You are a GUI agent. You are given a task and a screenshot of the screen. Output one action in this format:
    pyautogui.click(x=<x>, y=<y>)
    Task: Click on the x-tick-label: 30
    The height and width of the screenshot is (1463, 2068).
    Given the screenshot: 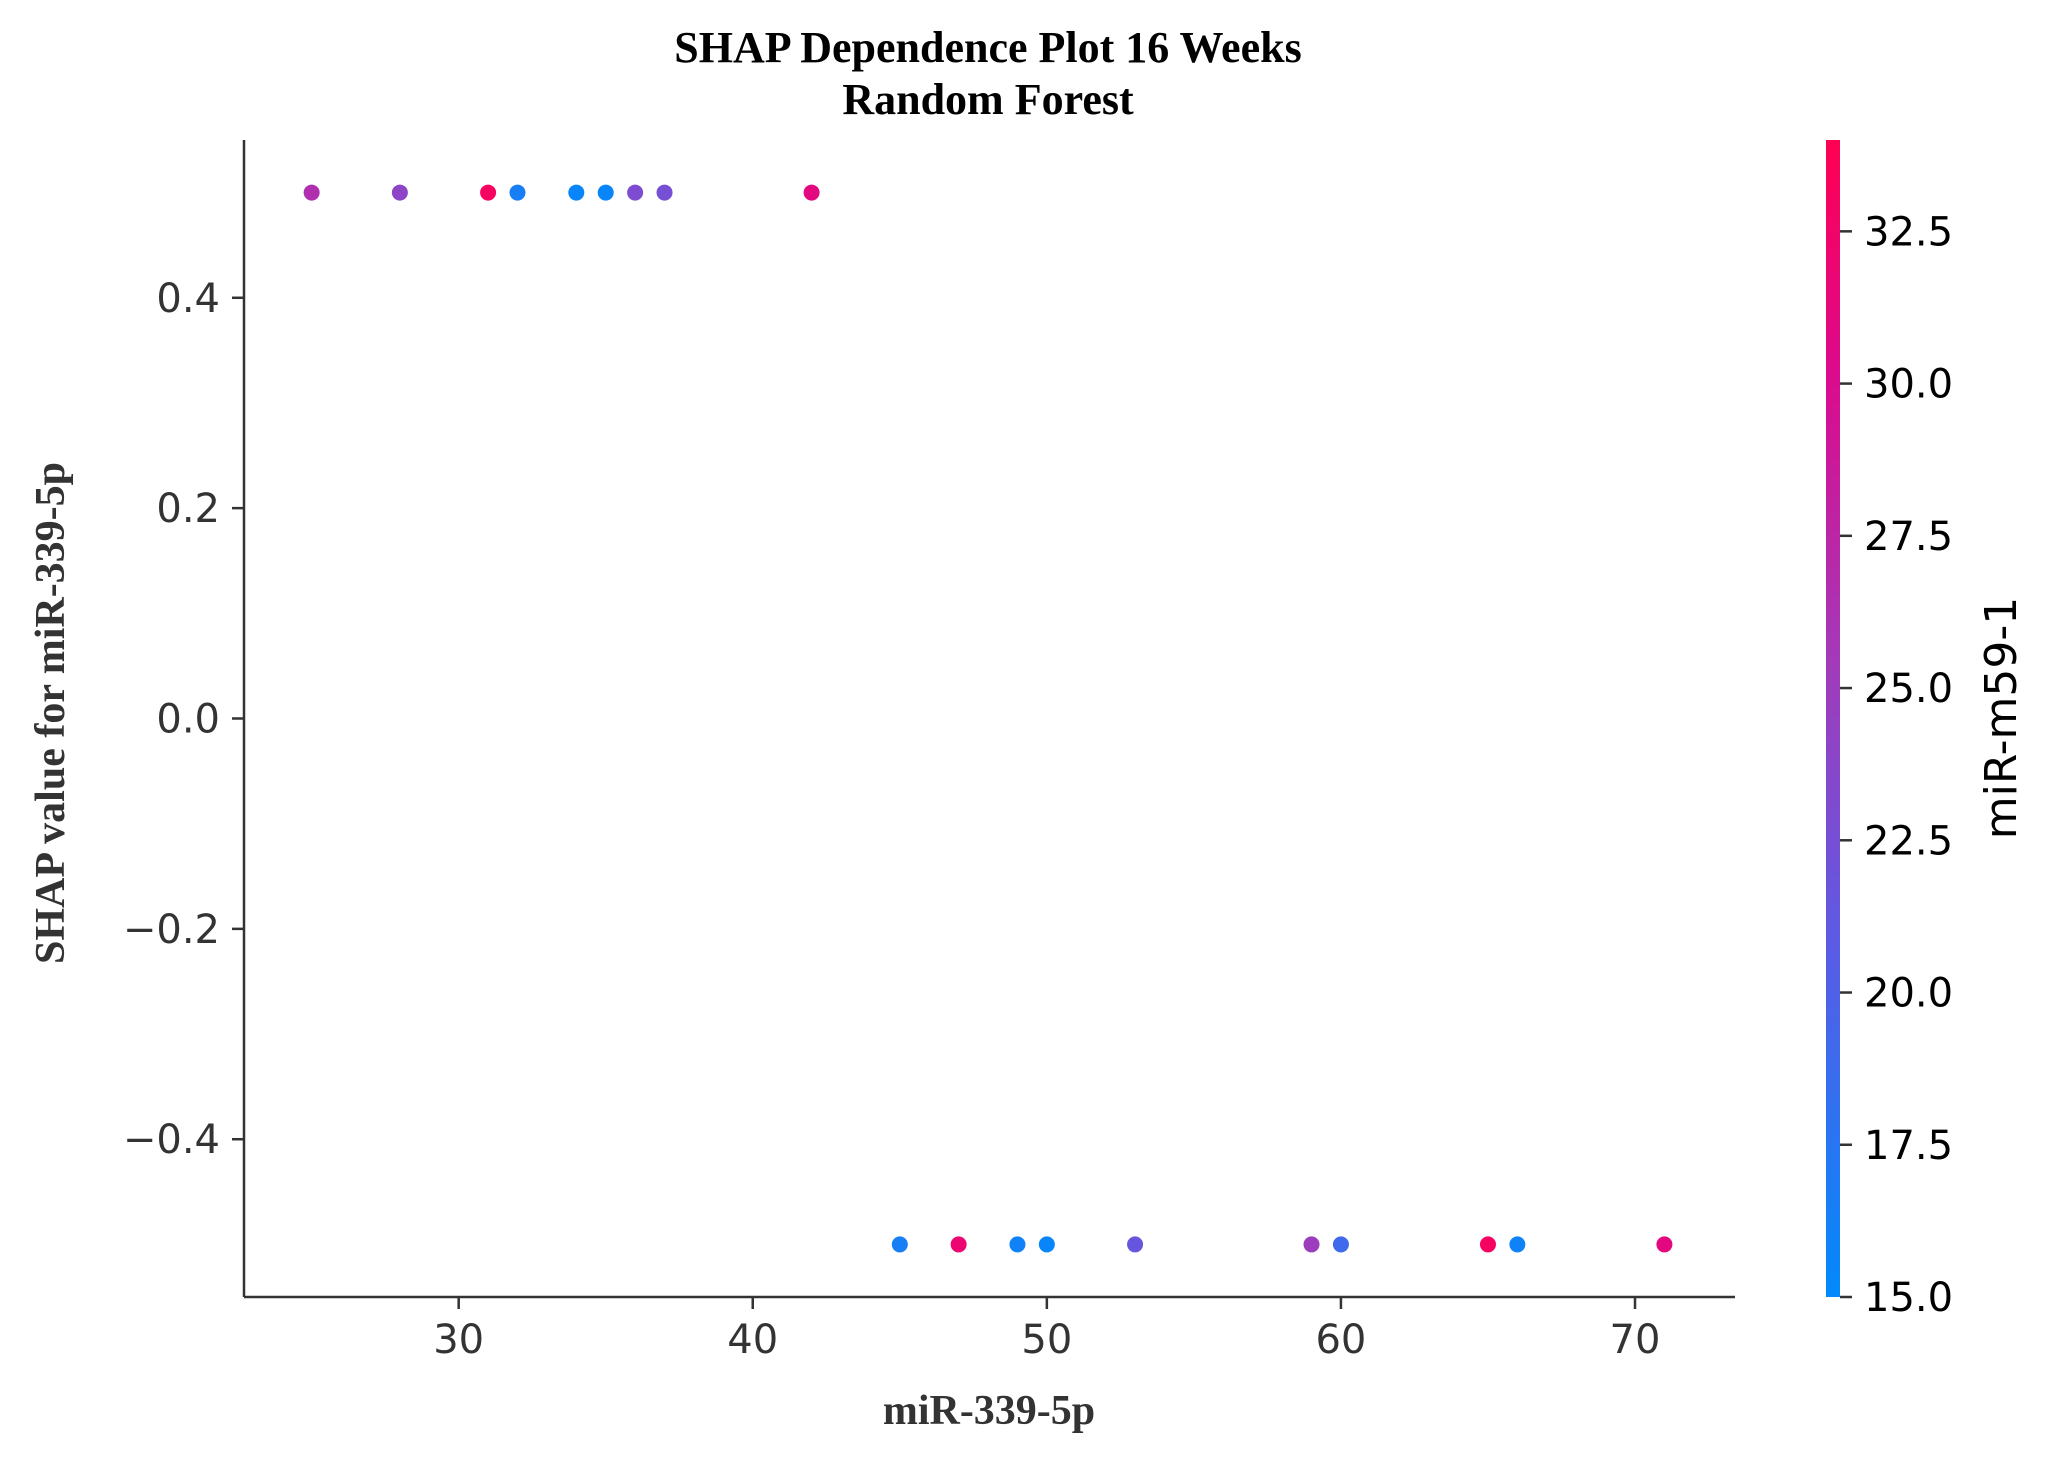 What is the action you would take?
    pyautogui.click(x=458, y=1340)
    